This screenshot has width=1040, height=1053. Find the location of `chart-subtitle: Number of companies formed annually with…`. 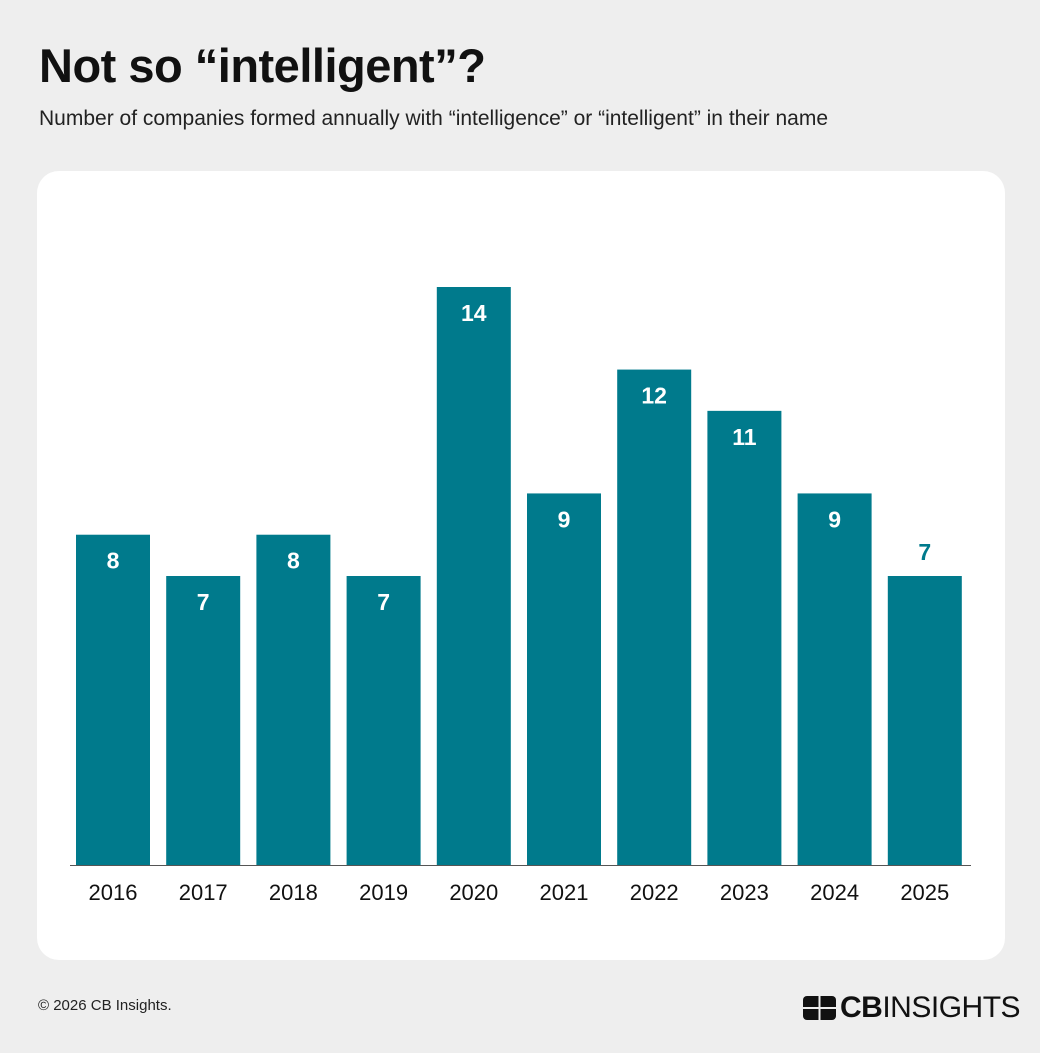

chart-subtitle: Number of companies formed annually with… is located at coordinates (434, 118).